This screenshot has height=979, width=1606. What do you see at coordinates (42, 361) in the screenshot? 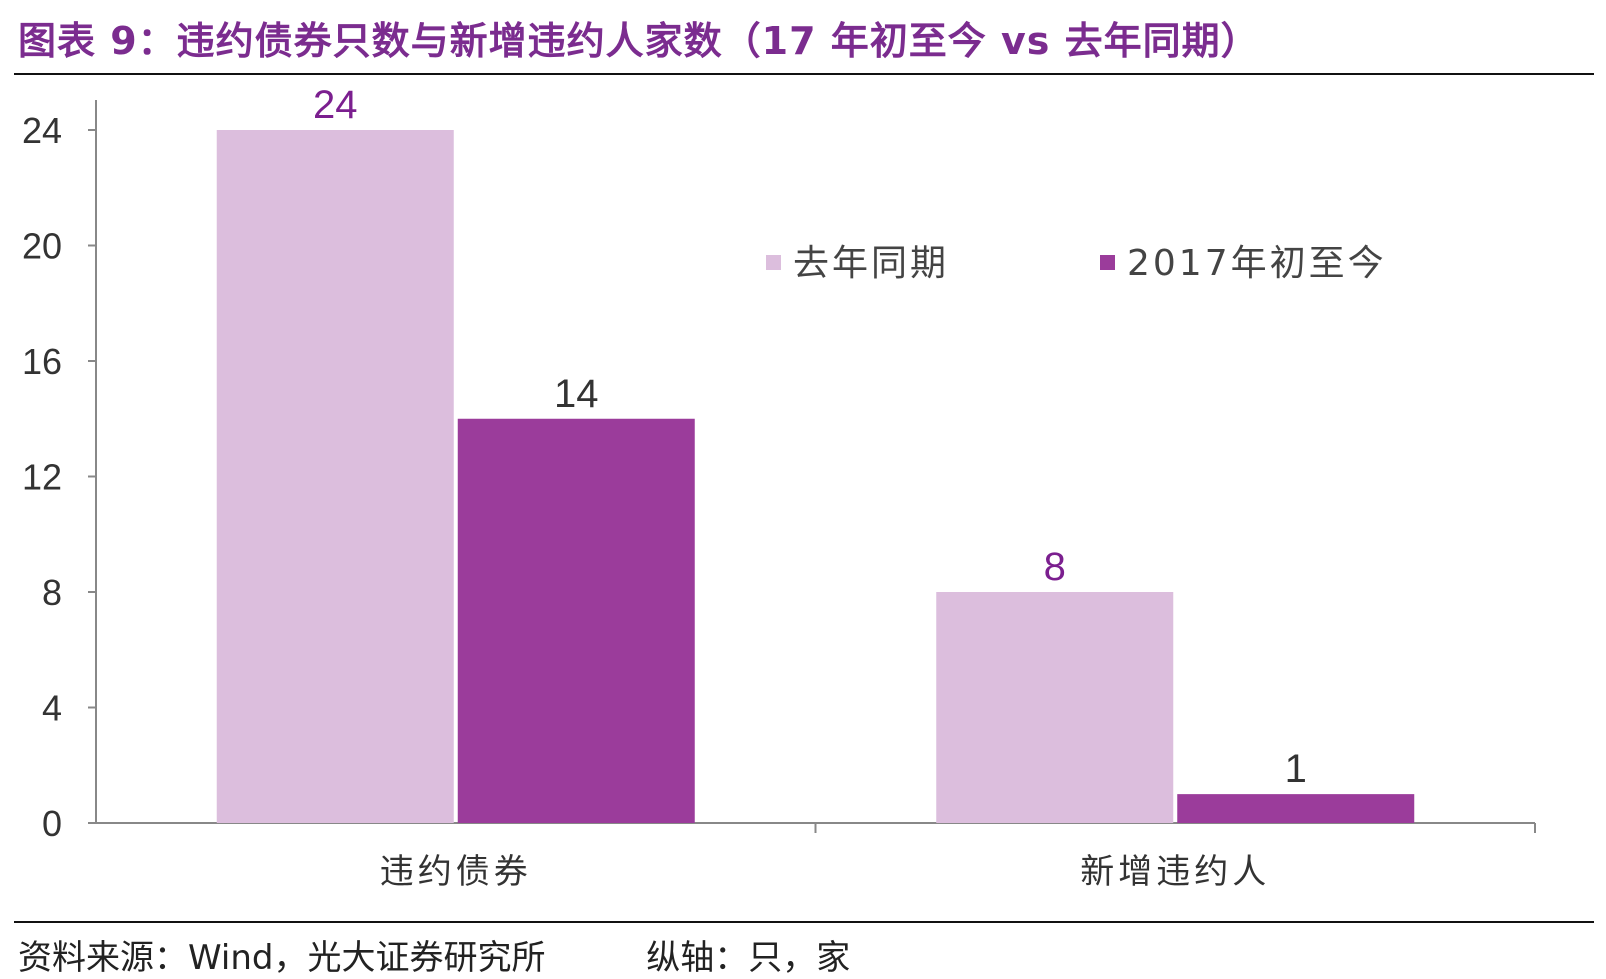
I see `y-tick-label: 16` at bounding box center [42, 361].